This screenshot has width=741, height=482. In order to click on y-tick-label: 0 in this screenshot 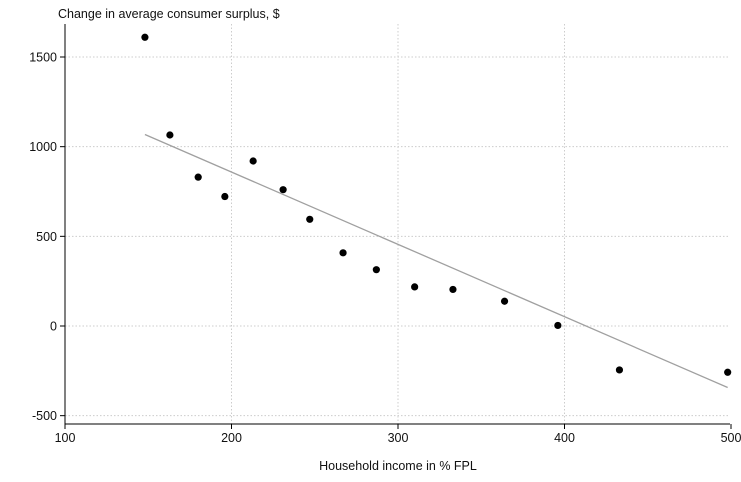, I will do `click(53, 327)`.